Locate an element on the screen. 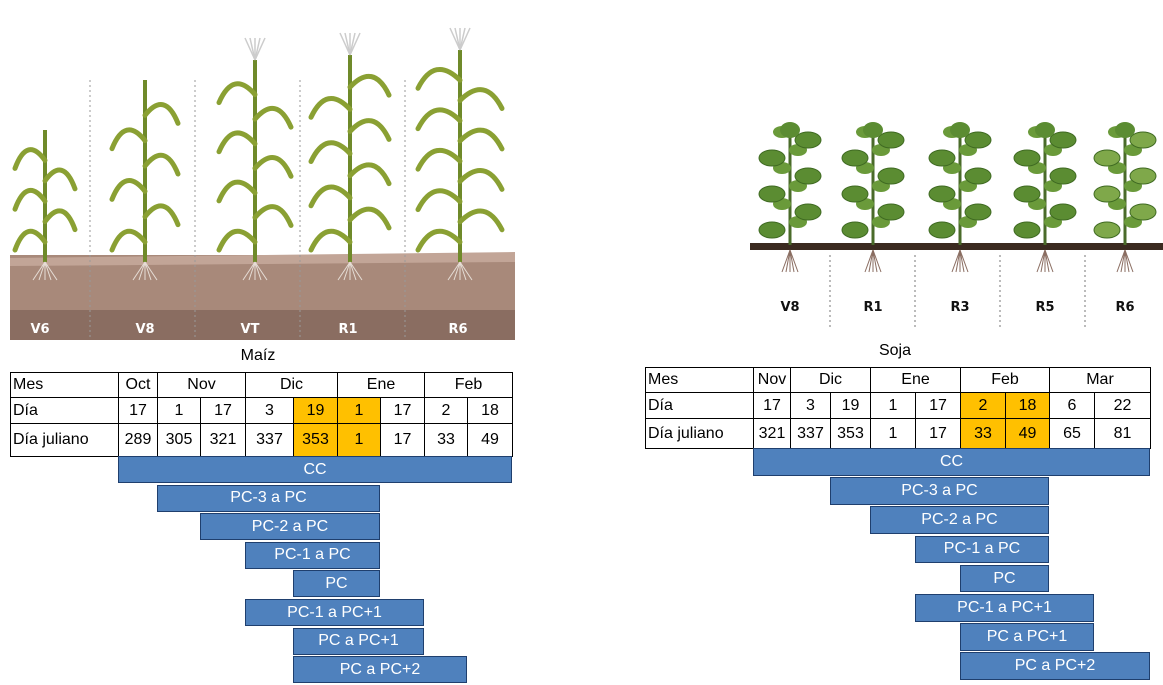 This screenshot has width=1163, height=685. panel-title: Soja is located at coordinates (895, 350).